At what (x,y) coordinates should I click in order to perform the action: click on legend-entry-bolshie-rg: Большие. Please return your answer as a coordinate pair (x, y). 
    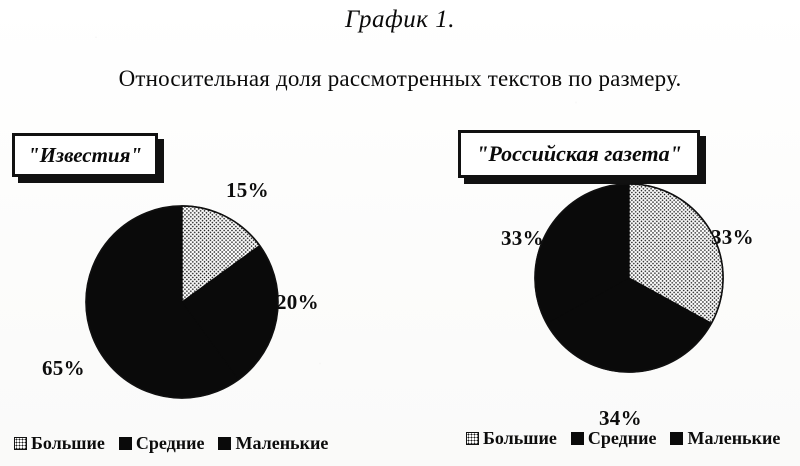
    Looking at the image, I should click on (511, 438).